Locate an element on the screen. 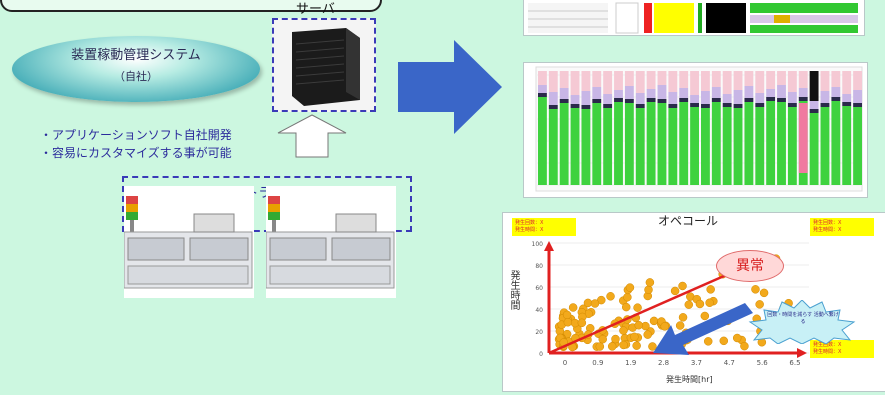 Image resolution: width=885 pixels, height=395 pixels. bullet-item: ・アプリケーションソフト自社開発 is located at coordinates (136, 135).